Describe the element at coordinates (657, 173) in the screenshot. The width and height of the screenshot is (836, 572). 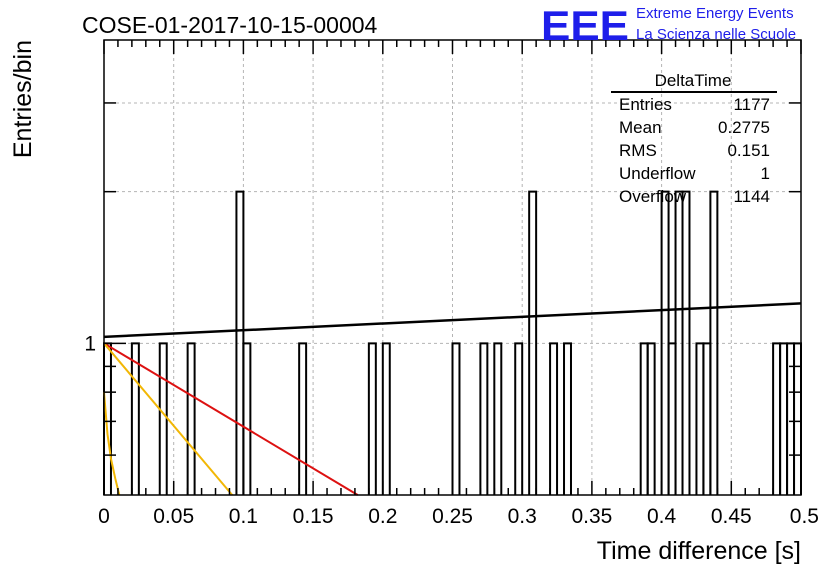
I see `stats-row-label: Underflow` at that location.